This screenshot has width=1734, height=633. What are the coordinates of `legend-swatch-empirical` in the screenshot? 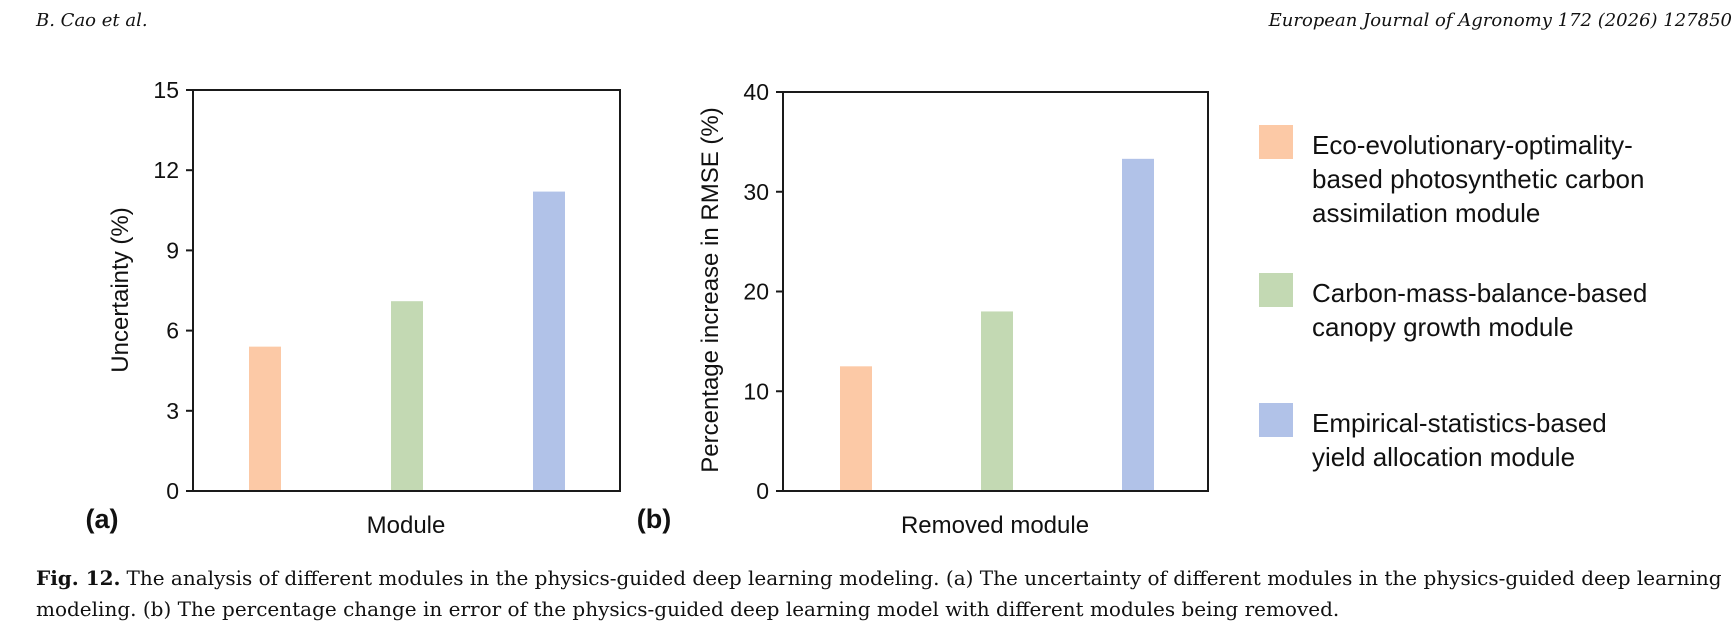 It's located at (1276, 420).